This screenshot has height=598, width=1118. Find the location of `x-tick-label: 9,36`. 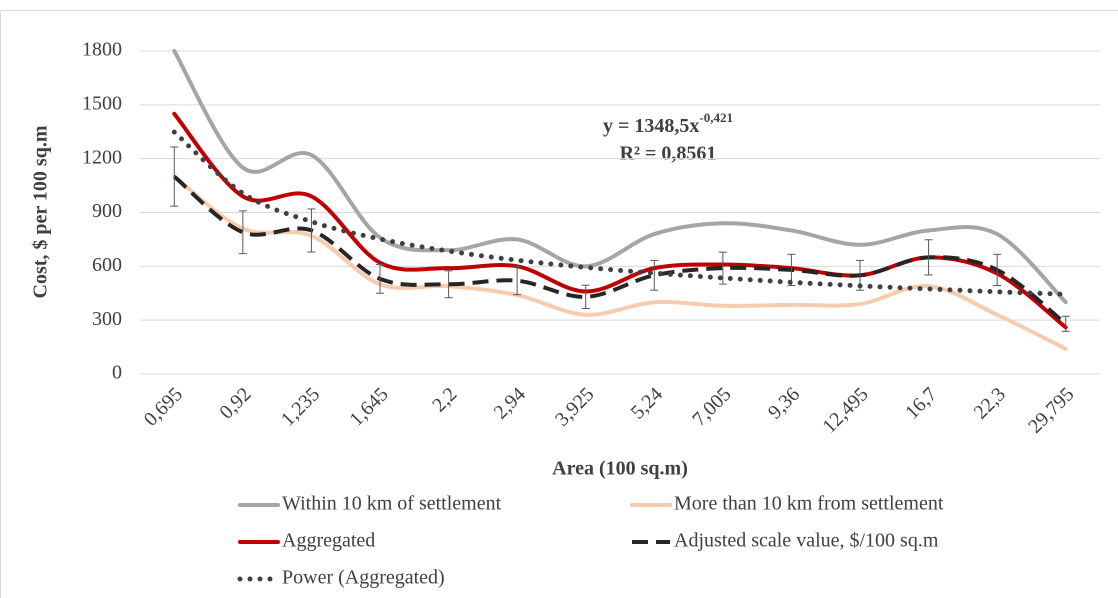

x-tick-label: 9,36 is located at coordinates (784, 403).